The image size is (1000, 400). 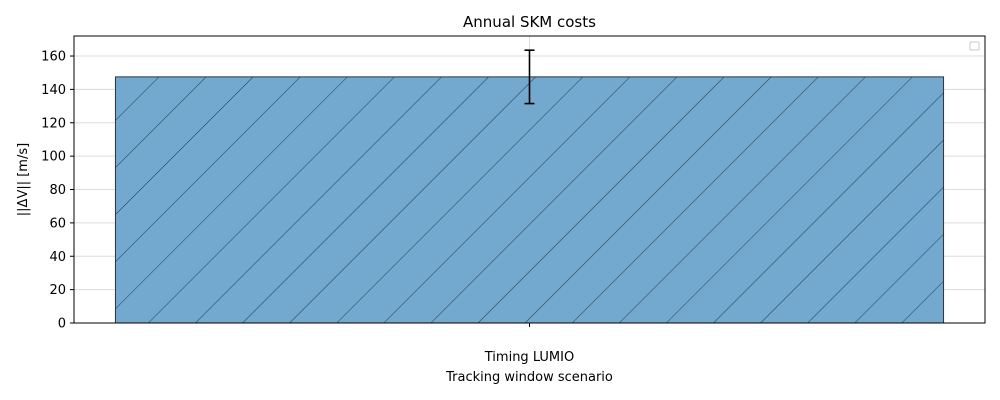 What do you see at coordinates (23, 179) in the screenshot?
I see `y-axis-label: ||ΔV|| [m/s]` at bounding box center [23, 179].